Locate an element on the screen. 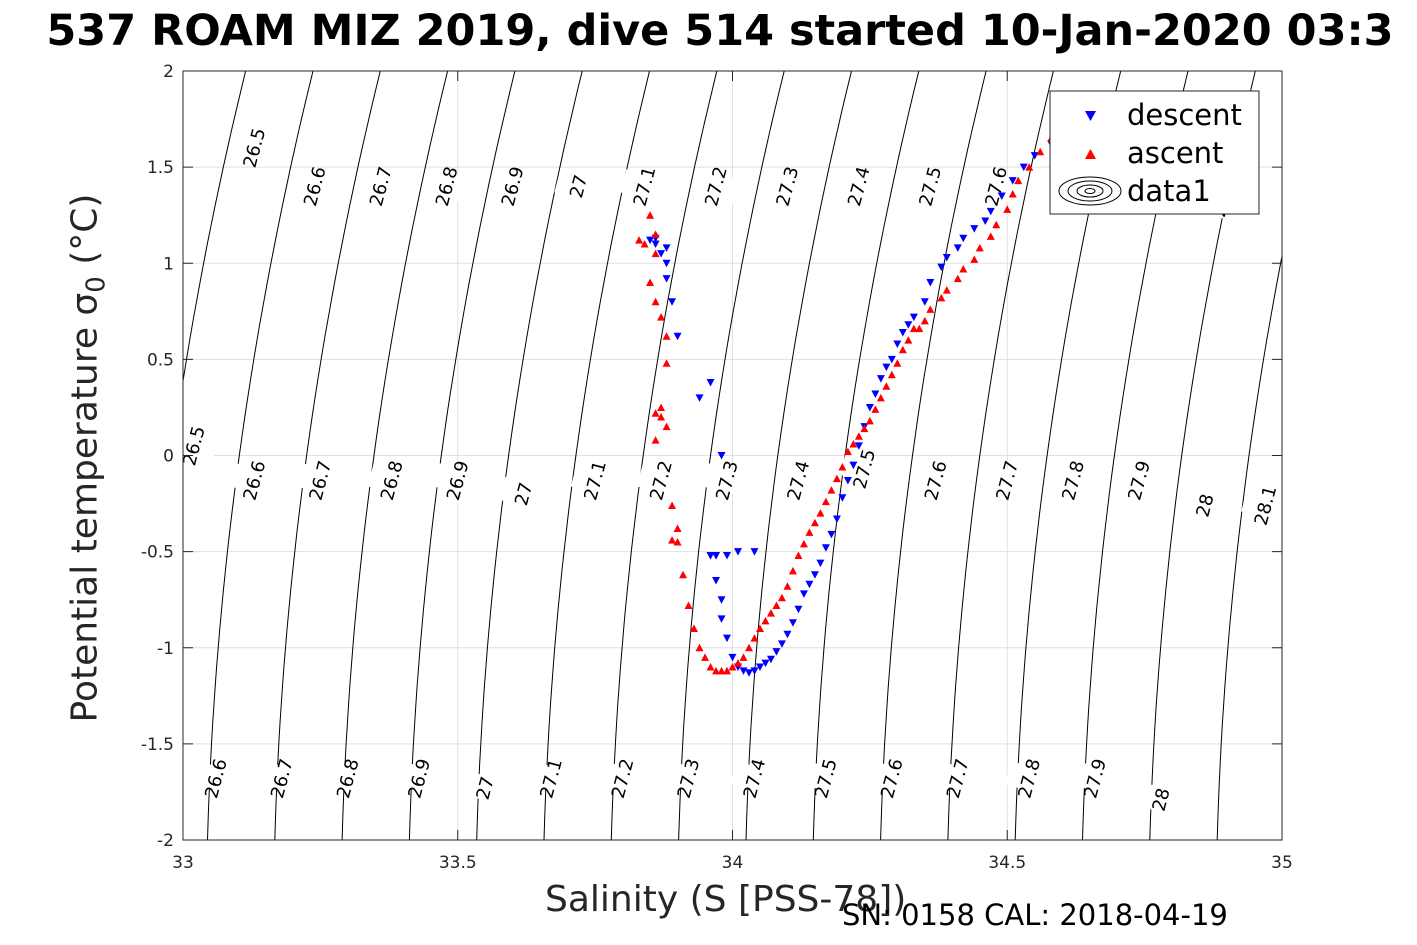  legend-label-data1: data1 is located at coordinates (1169, 191).